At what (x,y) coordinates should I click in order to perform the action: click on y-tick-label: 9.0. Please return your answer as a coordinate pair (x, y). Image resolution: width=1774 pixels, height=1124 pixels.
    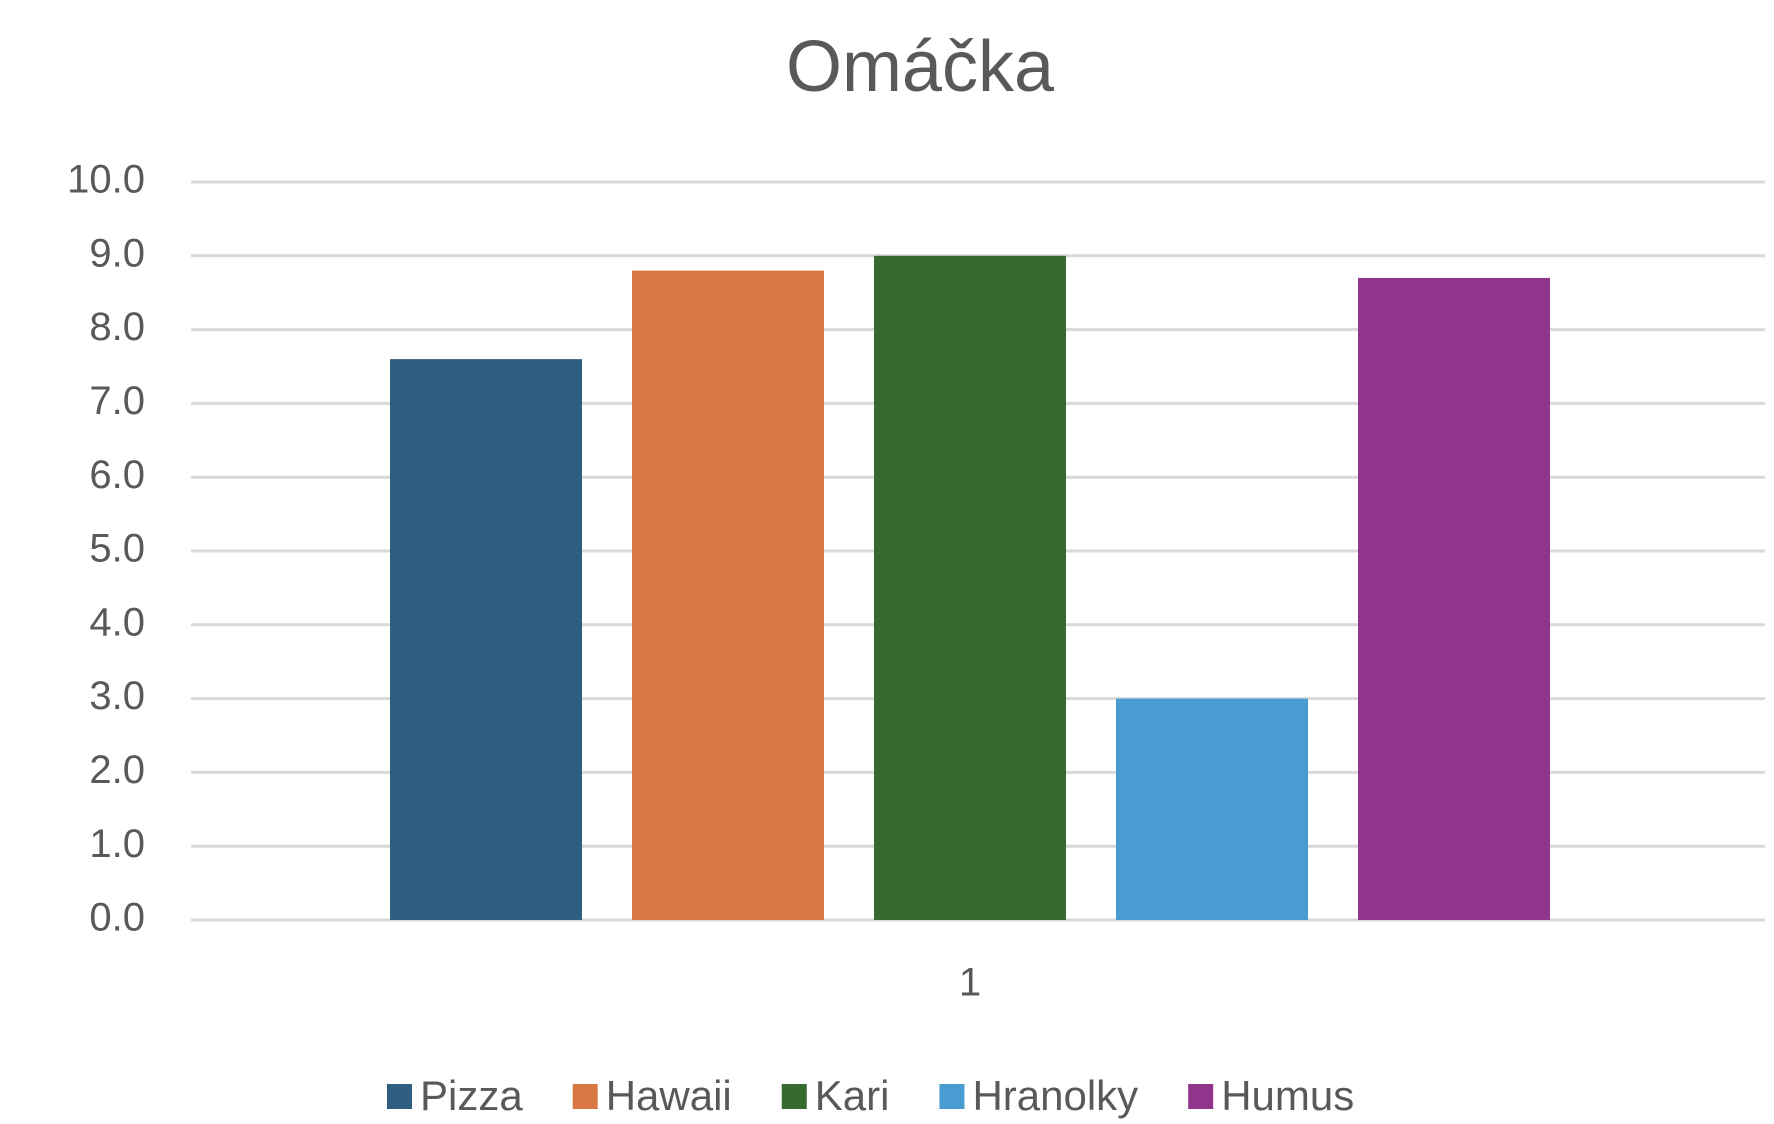
    Looking at the image, I should click on (117, 253).